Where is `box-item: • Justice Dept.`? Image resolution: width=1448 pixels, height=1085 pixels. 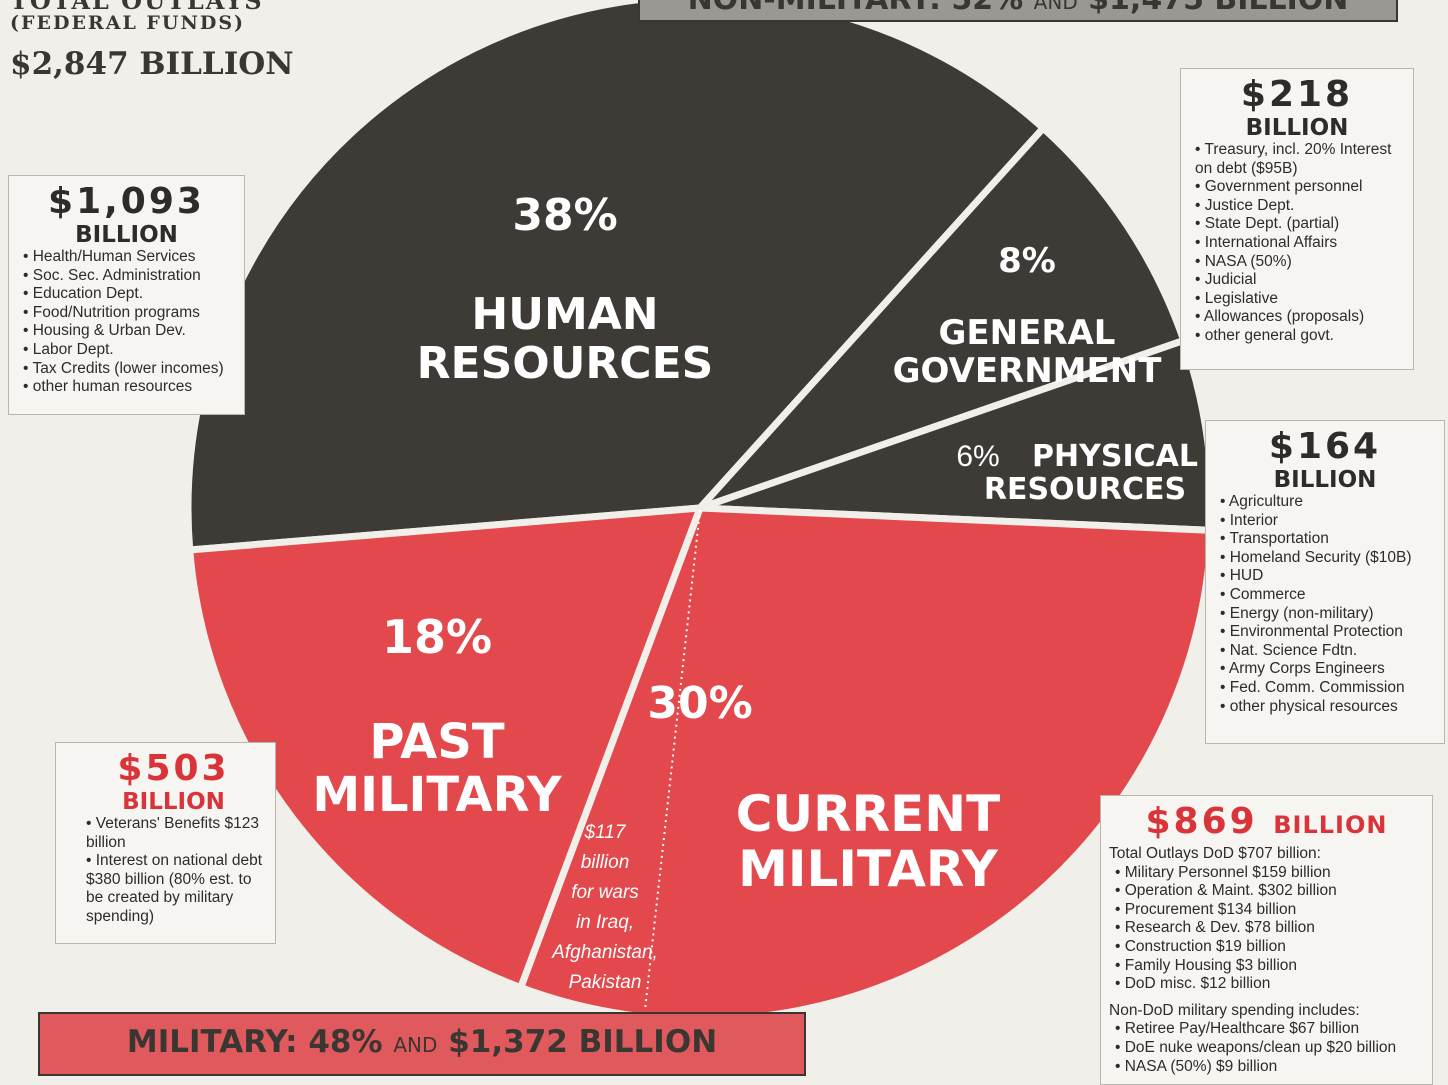 box-item: • Justice Dept. is located at coordinates (1245, 205).